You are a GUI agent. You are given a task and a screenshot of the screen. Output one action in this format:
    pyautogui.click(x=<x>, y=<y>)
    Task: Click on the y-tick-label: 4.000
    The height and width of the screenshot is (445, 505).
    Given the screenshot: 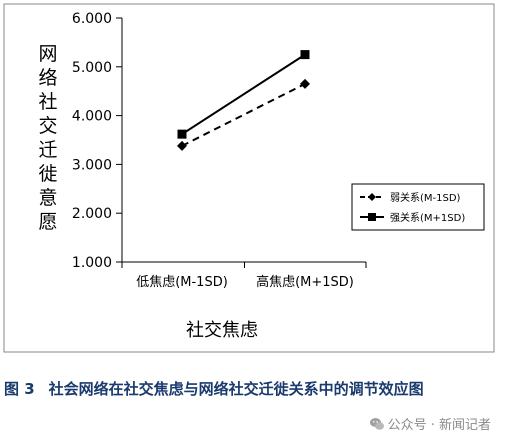 What is the action you would take?
    pyautogui.click(x=92, y=117)
    